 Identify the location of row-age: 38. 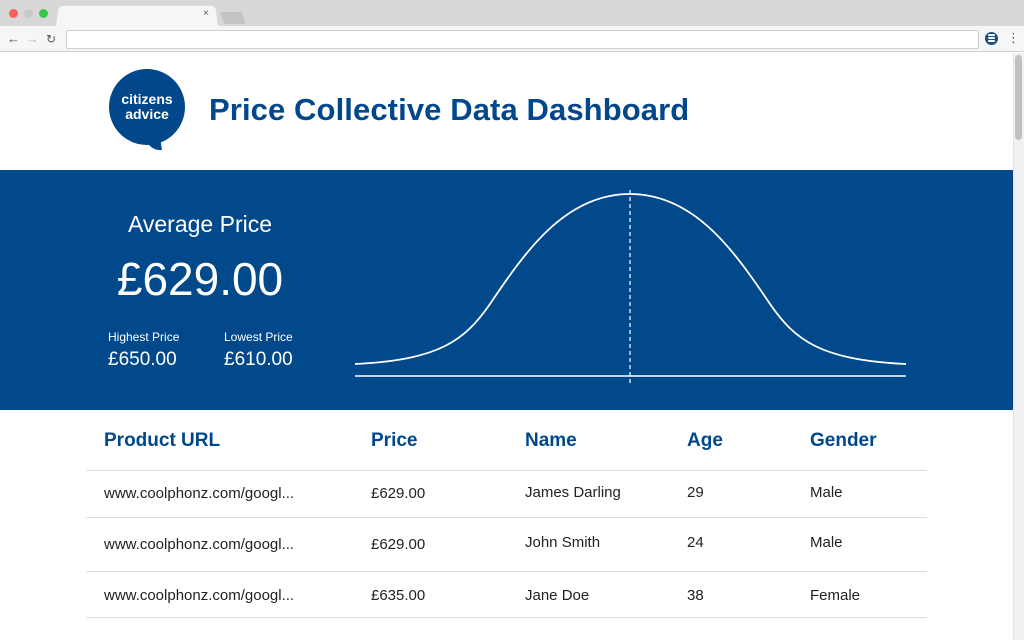
(695, 595).